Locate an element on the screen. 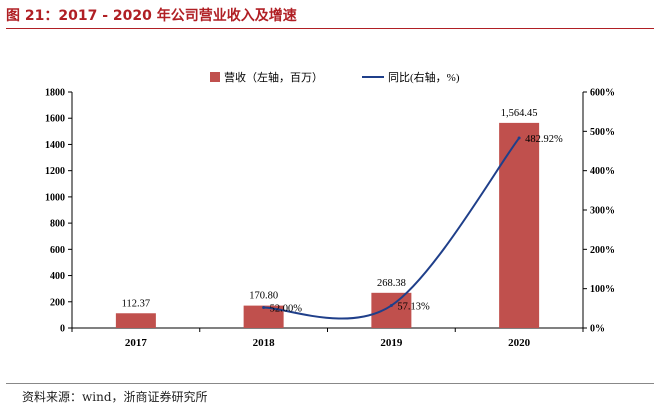 Image resolution: width=660 pixels, height=413 pixels. x-tick-label: 2017 is located at coordinates (136, 343).